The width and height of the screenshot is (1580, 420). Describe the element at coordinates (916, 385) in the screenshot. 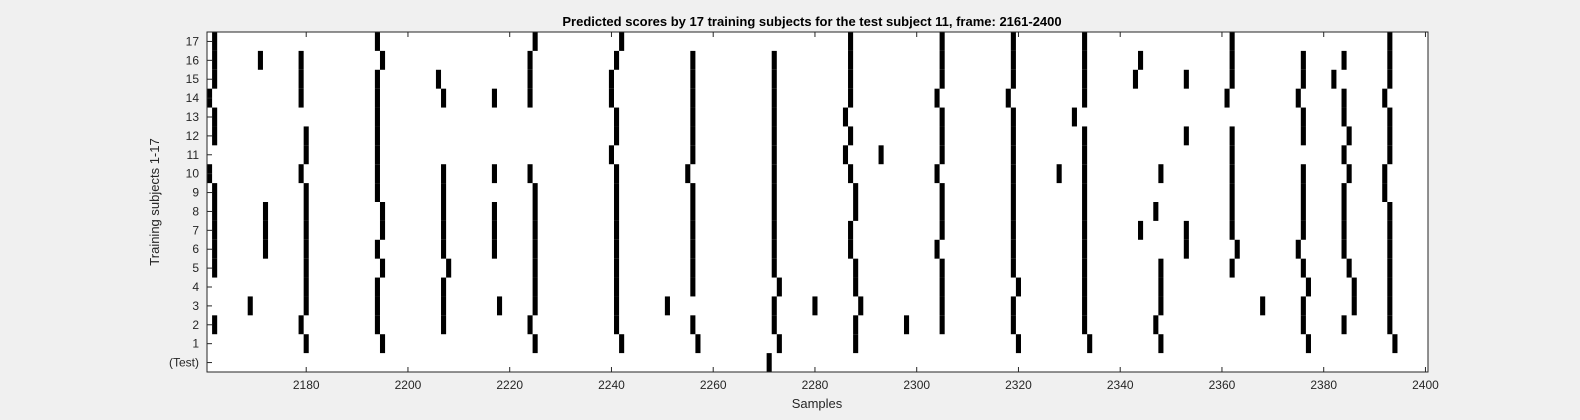

I see `x-tick-label: 2300` at that location.